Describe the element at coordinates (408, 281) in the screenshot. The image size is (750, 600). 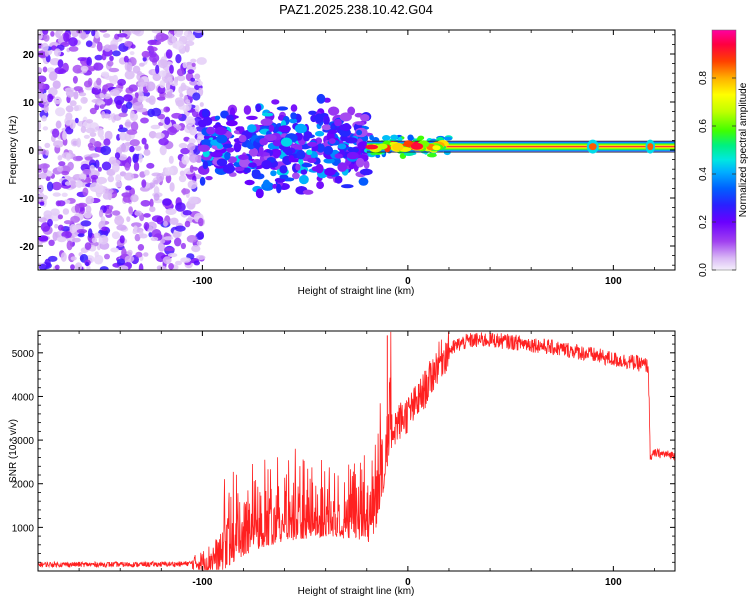
I see `x-tick-label: 0` at that location.